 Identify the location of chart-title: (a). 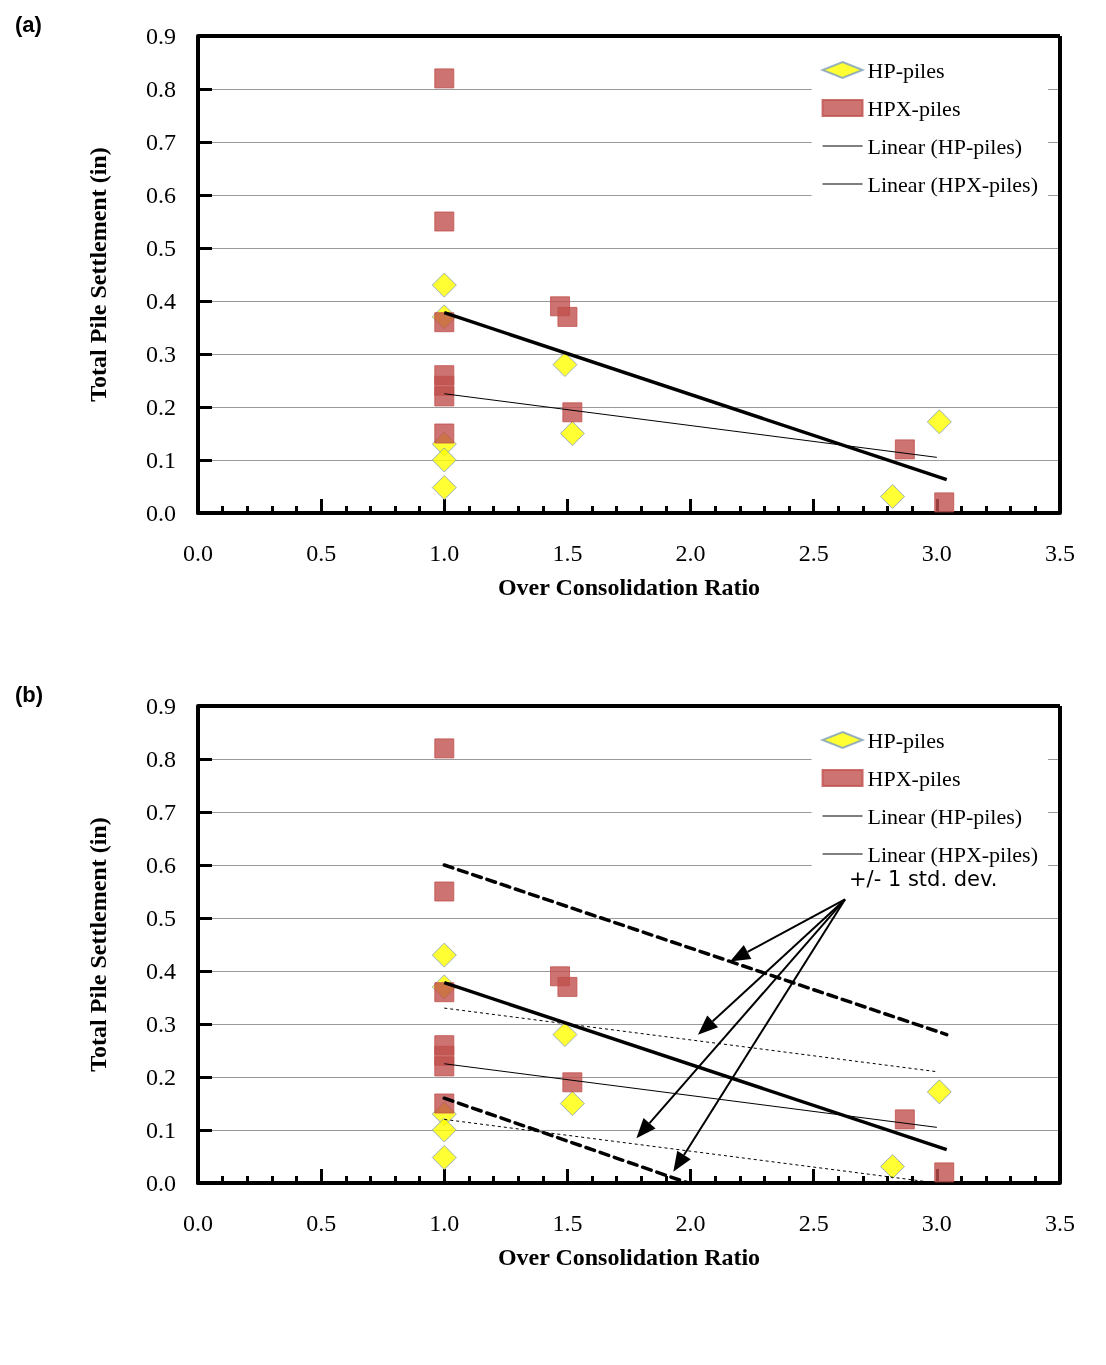
(28, 24).